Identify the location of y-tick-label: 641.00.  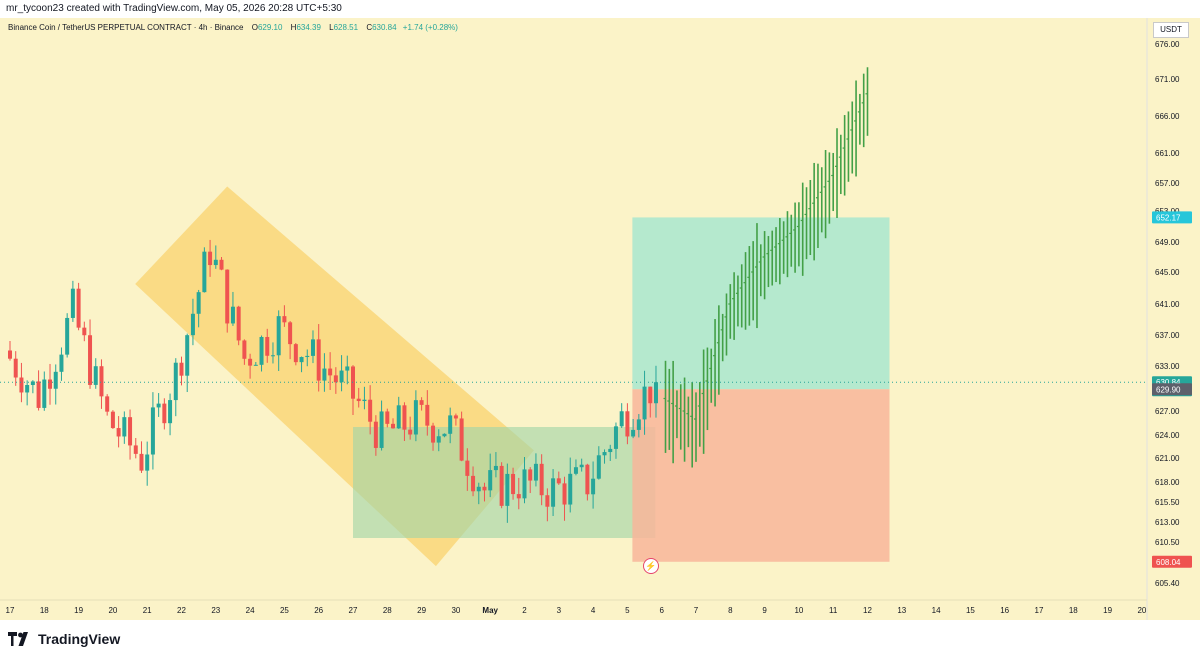
(1167, 304).